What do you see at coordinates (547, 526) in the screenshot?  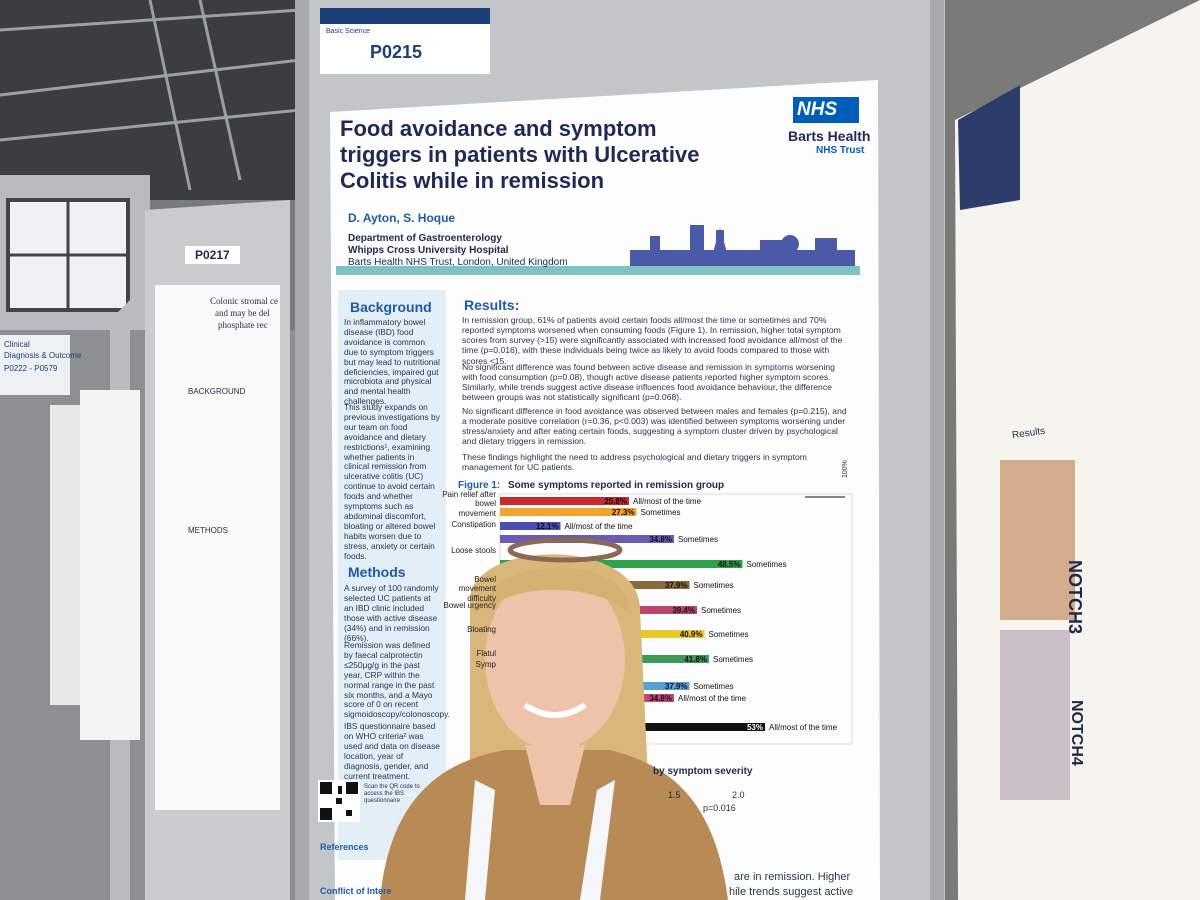 I see `value-label: 12.1%` at bounding box center [547, 526].